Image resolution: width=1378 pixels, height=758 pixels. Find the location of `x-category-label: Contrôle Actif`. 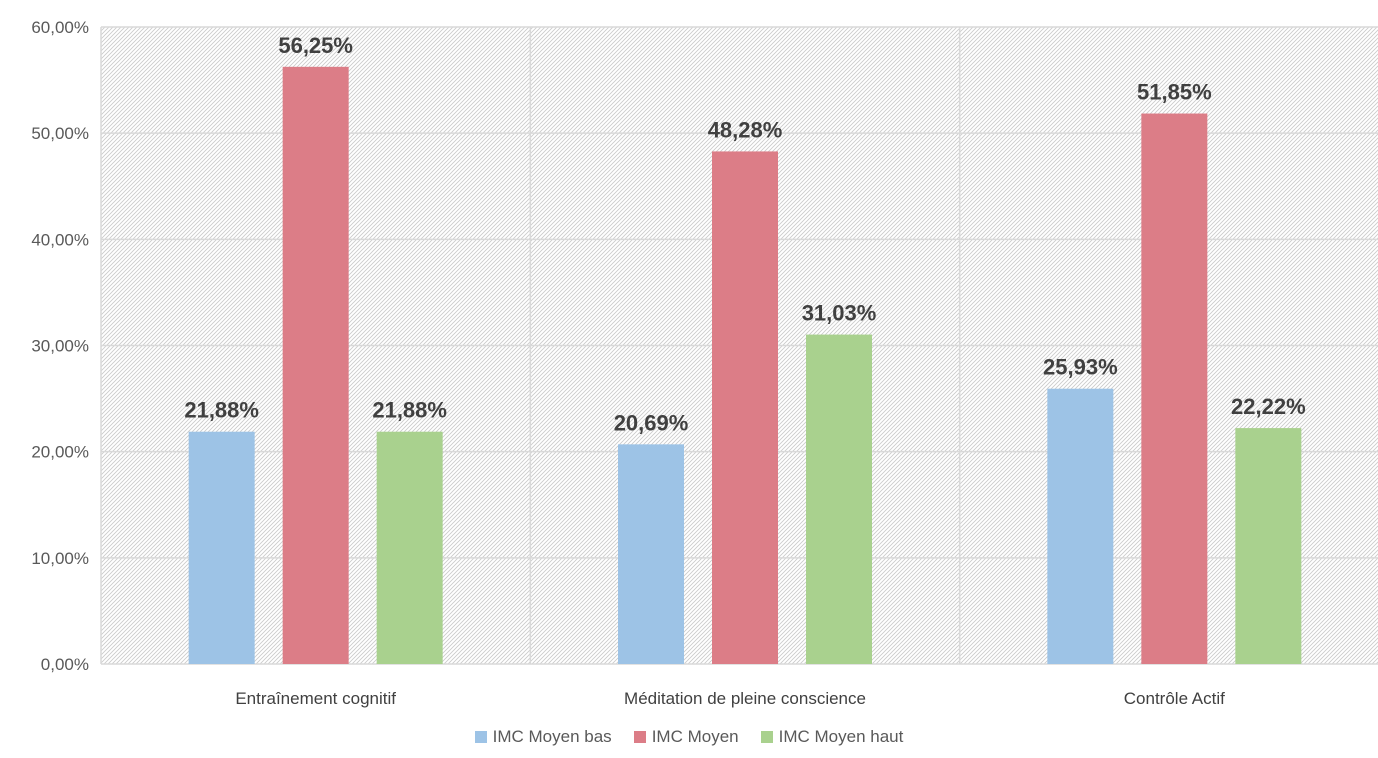

x-category-label: Contrôle Actif is located at coordinates (1174, 698).